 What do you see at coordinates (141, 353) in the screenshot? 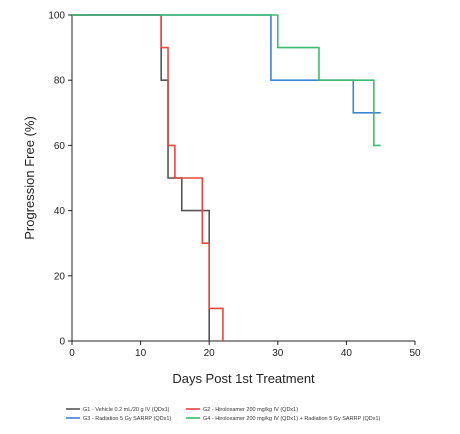
I see `x-tick-label: 10` at bounding box center [141, 353].